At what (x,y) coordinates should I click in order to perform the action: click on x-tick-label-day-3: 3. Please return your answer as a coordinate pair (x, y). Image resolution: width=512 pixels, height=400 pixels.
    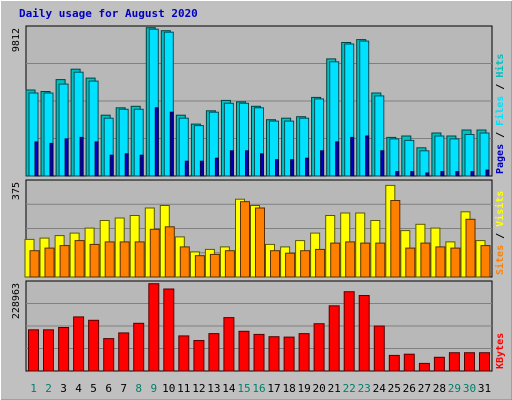
    Looking at the image, I should click on (63, 388).